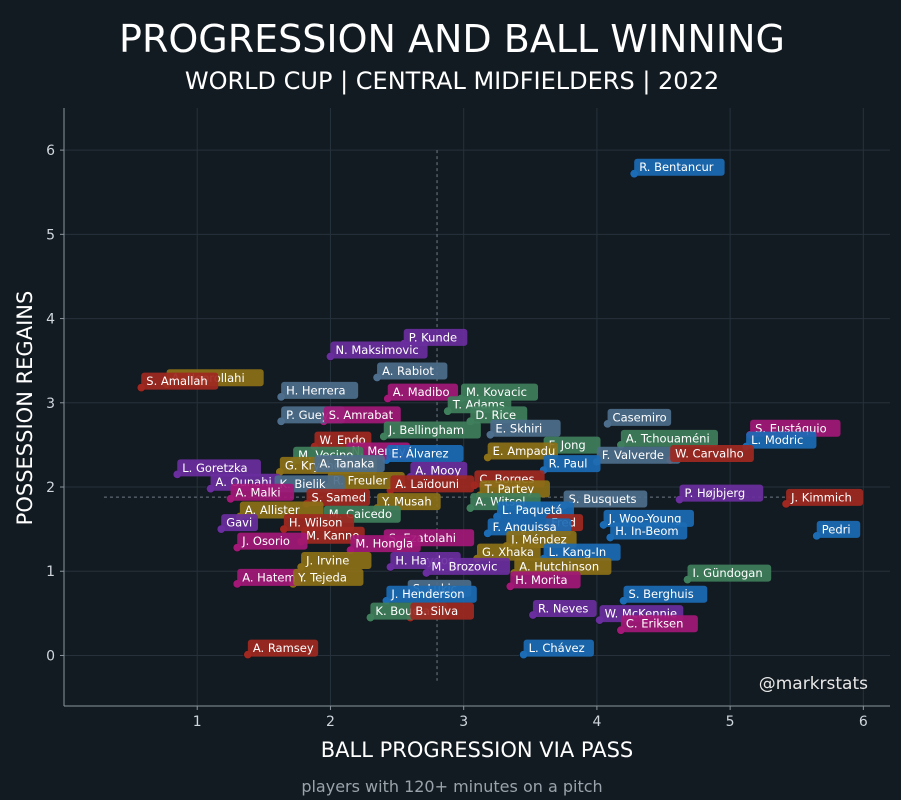 The height and width of the screenshot is (800, 901). What do you see at coordinates (452, 81) in the screenshot?
I see `chart-subtitle: WORLD CUP | CENTRAL MIDFIELDERS | 2022` at bounding box center [452, 81].